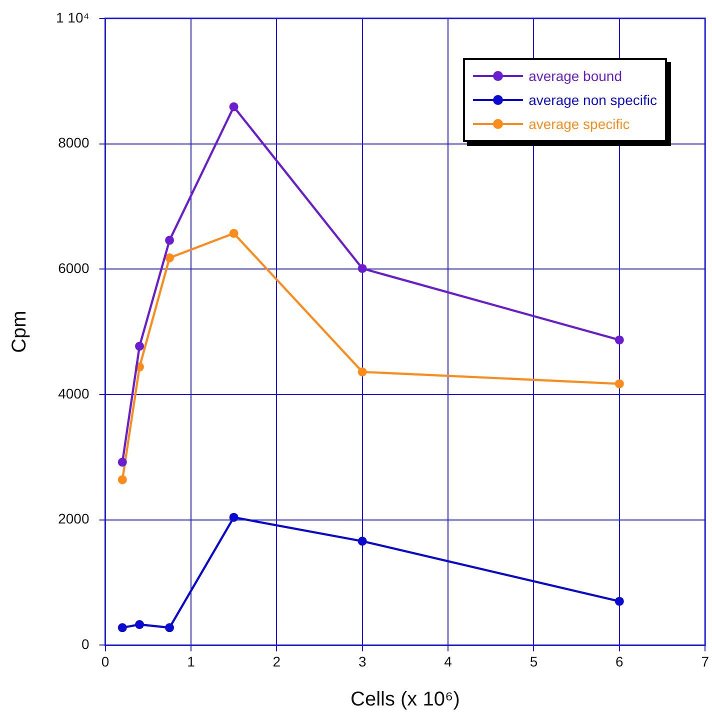  What do you see at coordinates (276, 661) in the screenshot?
I see `x-tick-label: 2` at bounding box center [276, 661].